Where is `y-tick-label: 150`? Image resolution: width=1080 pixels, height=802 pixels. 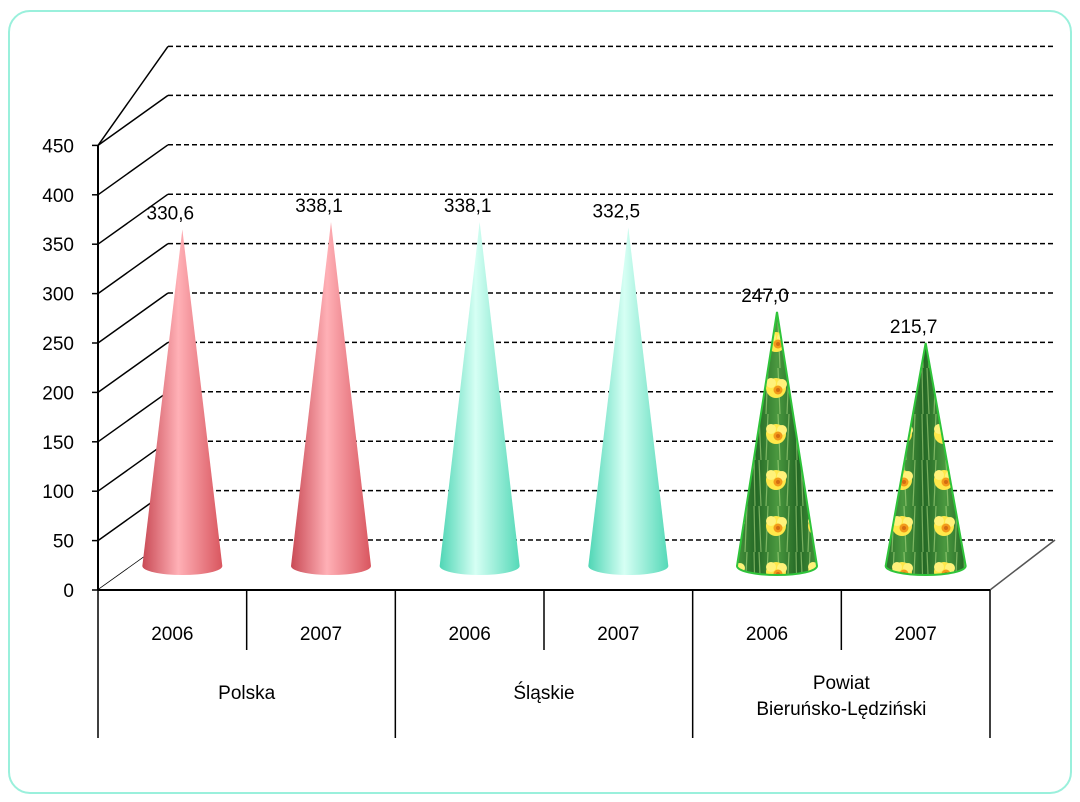
y-tick-label: 150 is located at coordinates (58, 443).